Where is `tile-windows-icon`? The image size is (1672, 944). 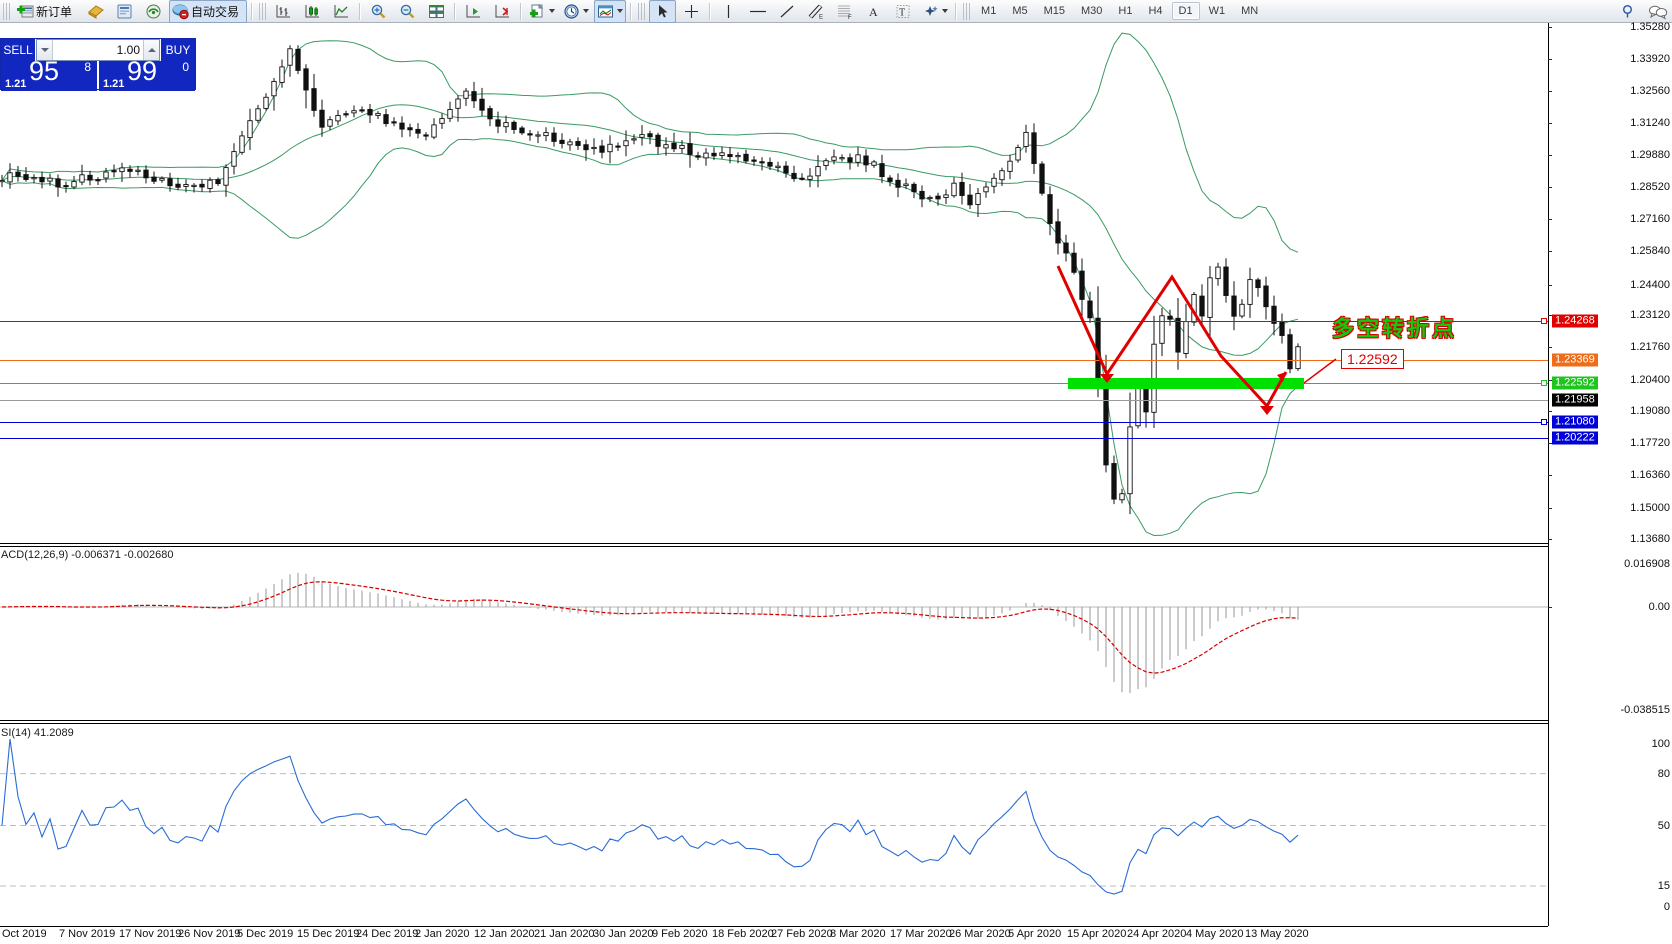
tile-windows-icon is located at coordinates (436, 11).